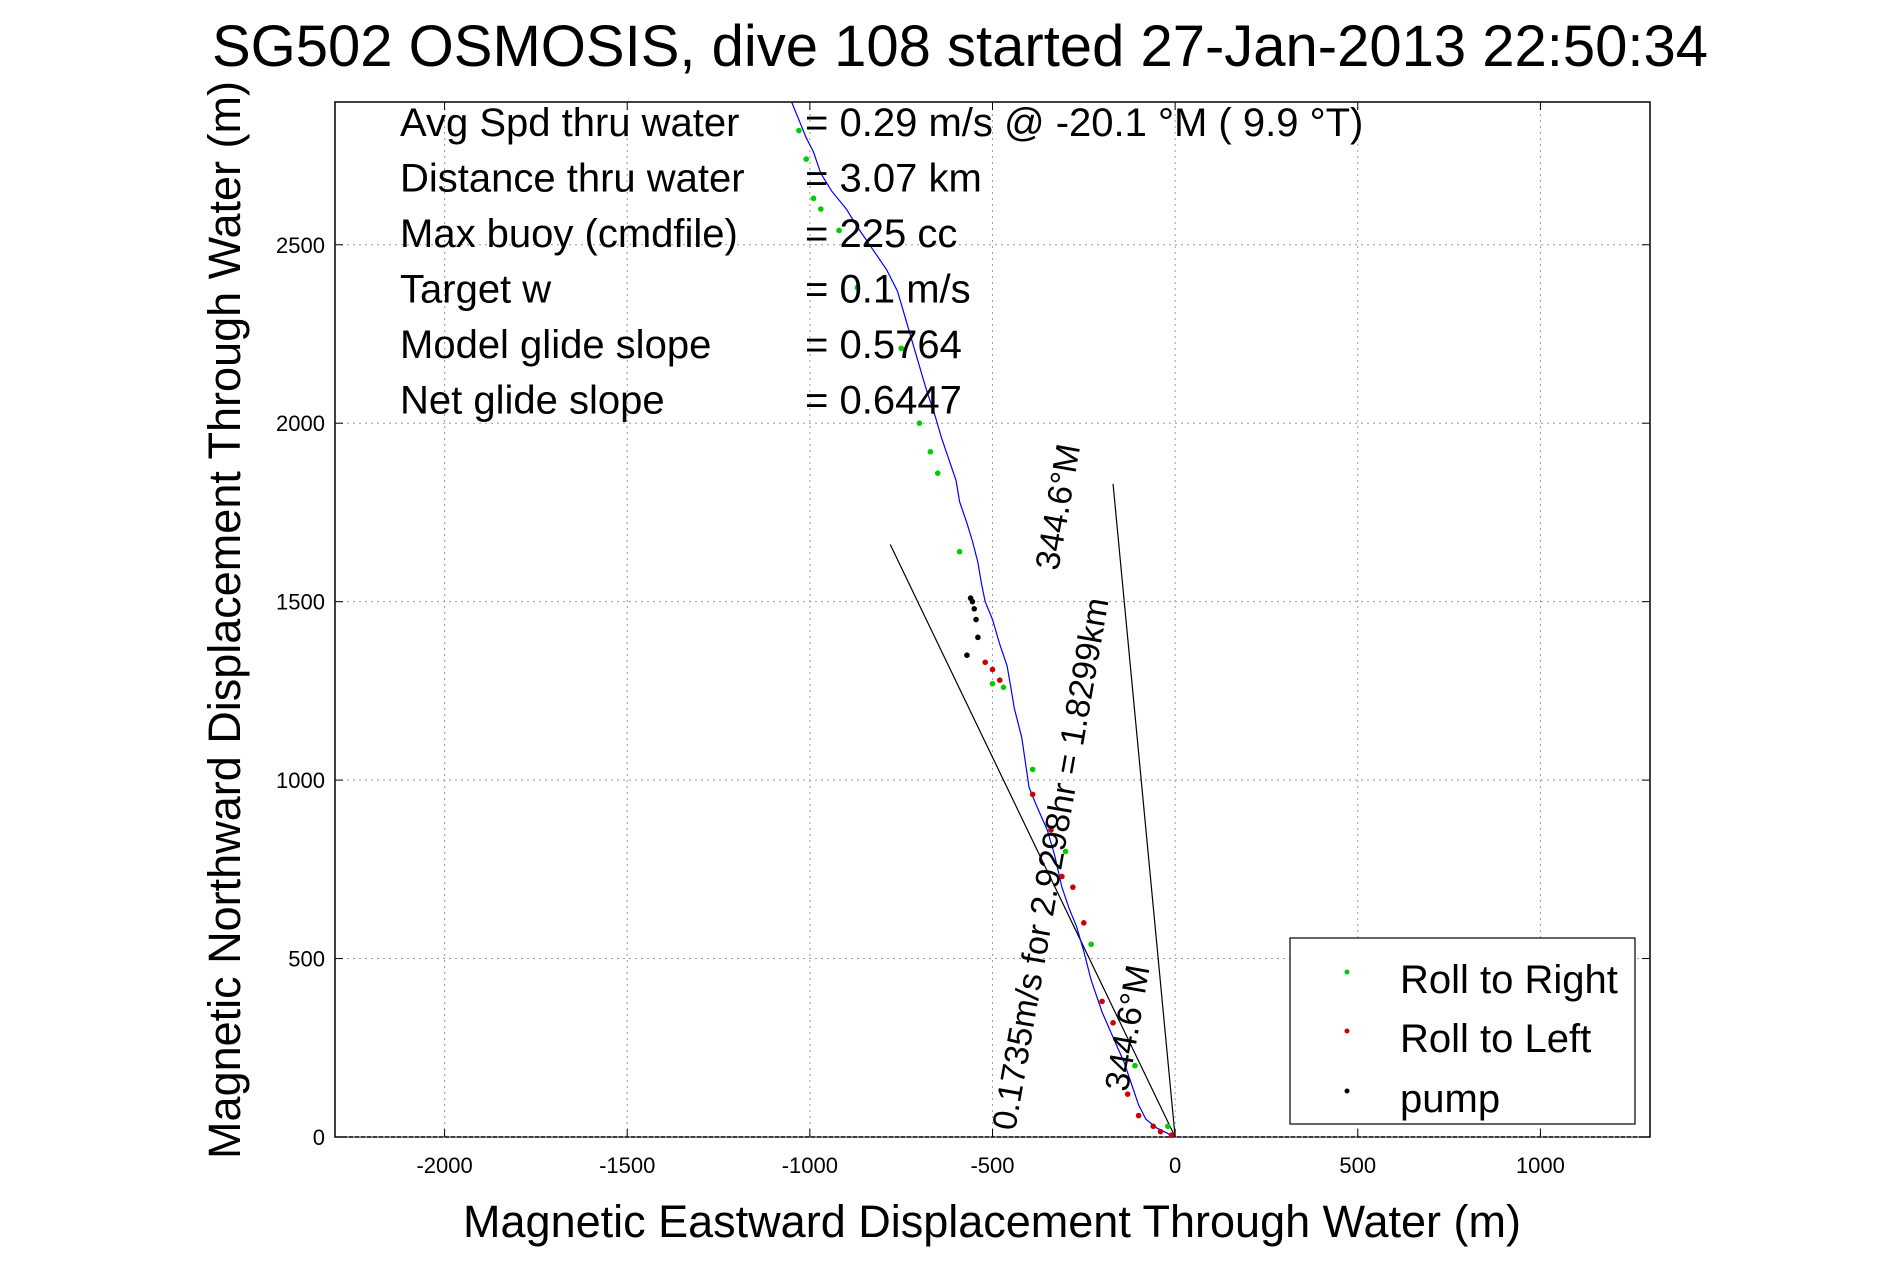 This screenshot has width=1891, height=1262. Describe the element at coordinates (992, 1165) in the screenshot. I see `x-tick-label: -500` at that location.